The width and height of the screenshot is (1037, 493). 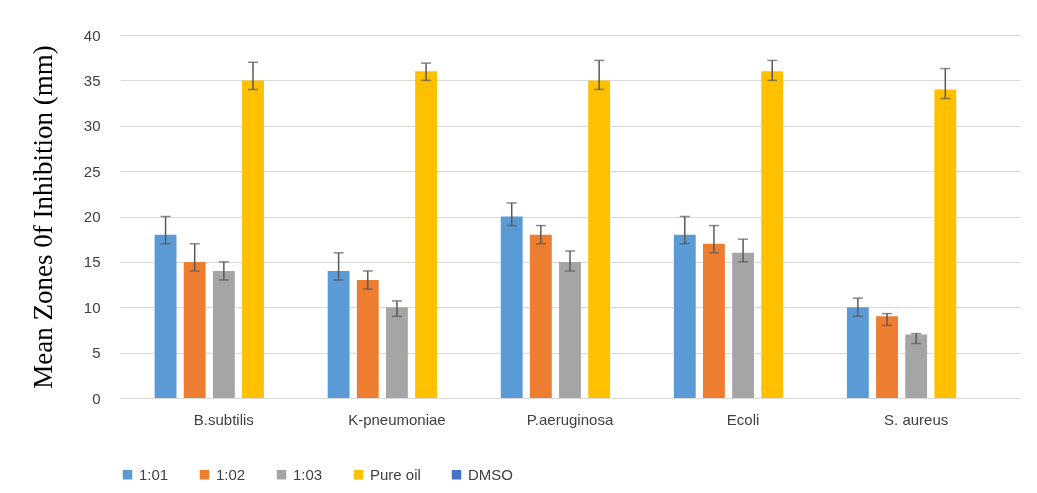 What do you see at coordinates (916, 419) in the screenshot?
I see `x-tick-label: S. aureus` at bounding box center [916, 419].